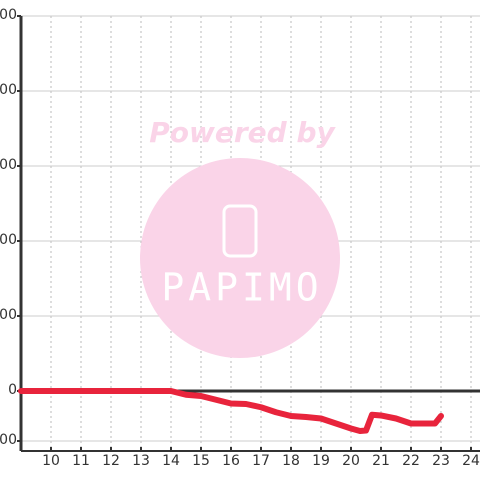  What do you see at coordinates (231, 411) in the screenshot?
I see `line` at bounding box center [231, 411].